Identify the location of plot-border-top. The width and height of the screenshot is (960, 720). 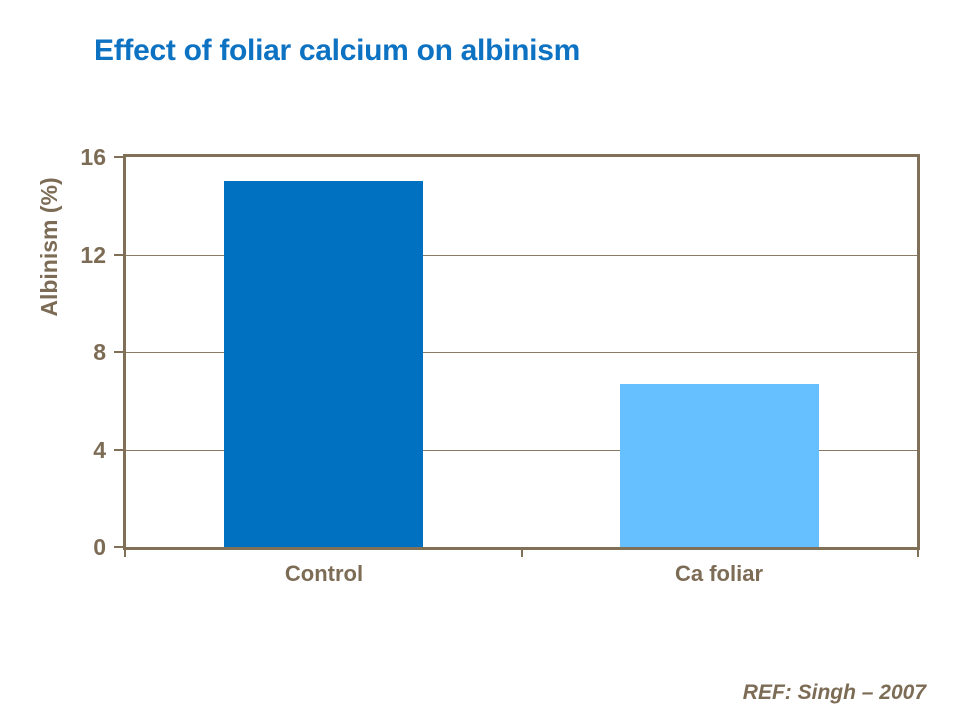
(521, 155).